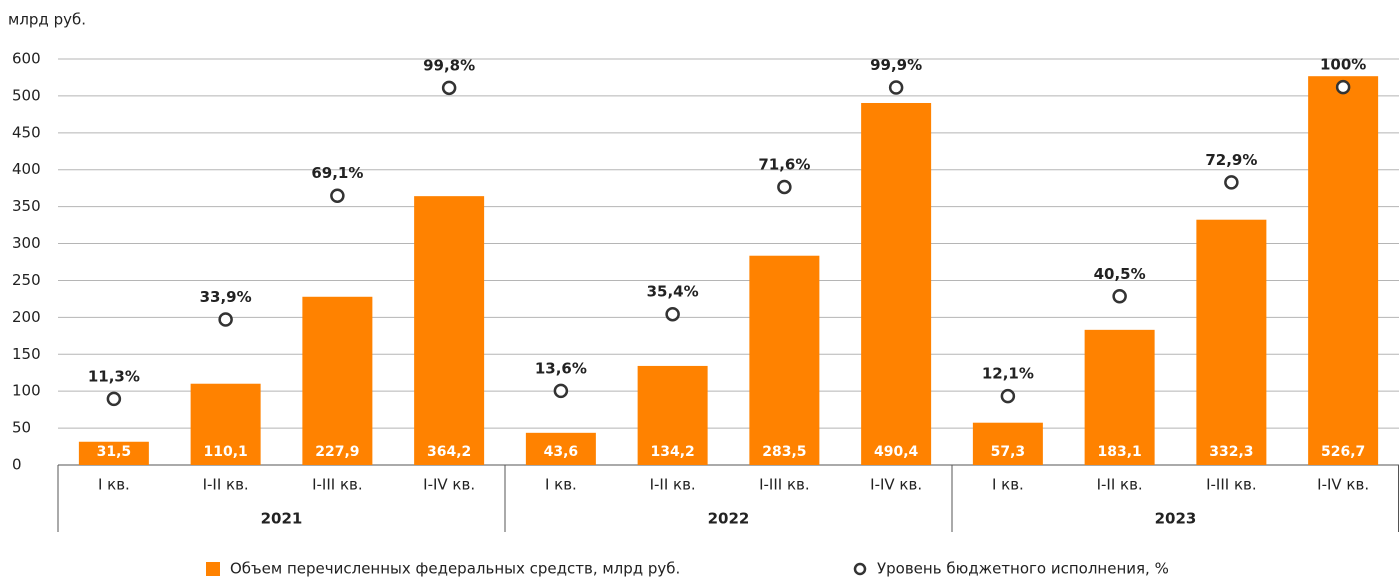  Describe the element at coordinates (1343, 65) in the screenshot. I see `point-value-label: 100%` at that location.